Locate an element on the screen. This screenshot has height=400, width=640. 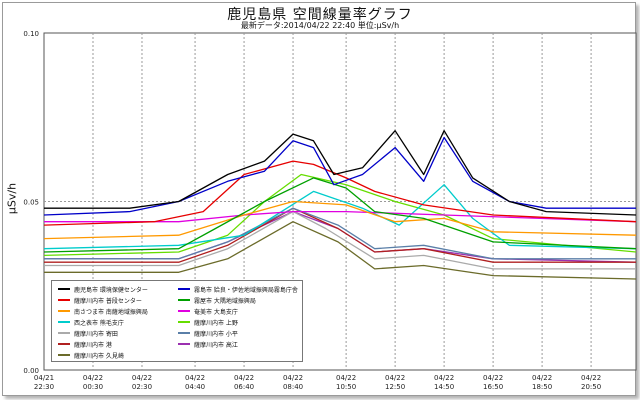
x-tick-label: 08:40 is located at coordinates (293, 387).